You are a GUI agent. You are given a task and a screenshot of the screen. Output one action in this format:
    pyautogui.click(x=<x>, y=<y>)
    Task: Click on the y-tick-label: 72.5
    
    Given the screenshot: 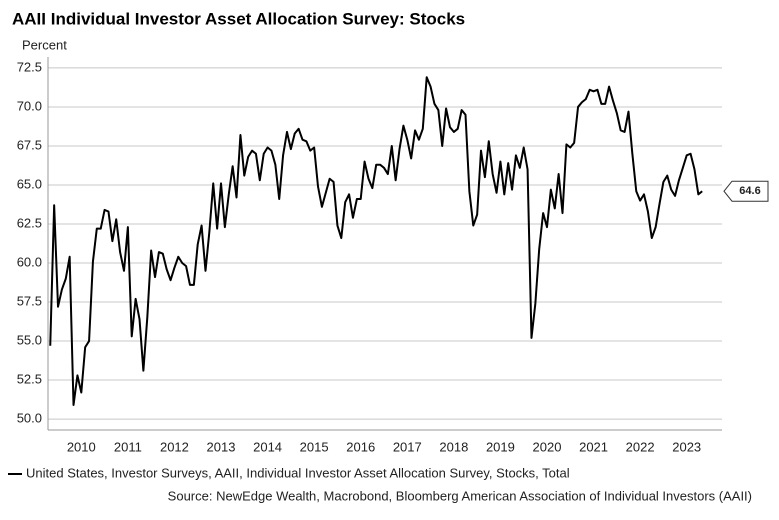 What is the action you would take?
    pyautogui.click(x=29, y=66)
    